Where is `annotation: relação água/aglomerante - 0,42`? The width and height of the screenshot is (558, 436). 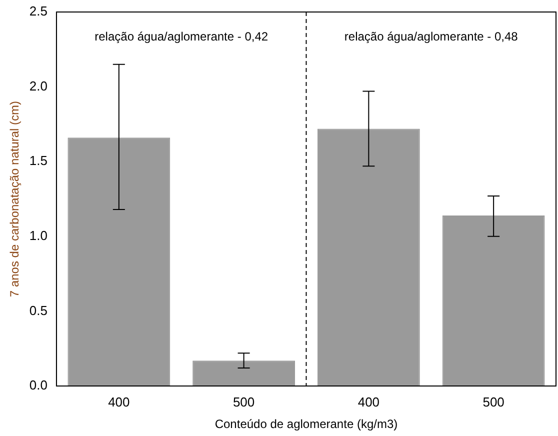 annotation: relação água/aglomerante - 0,42 is located at coordinates (181, 36).